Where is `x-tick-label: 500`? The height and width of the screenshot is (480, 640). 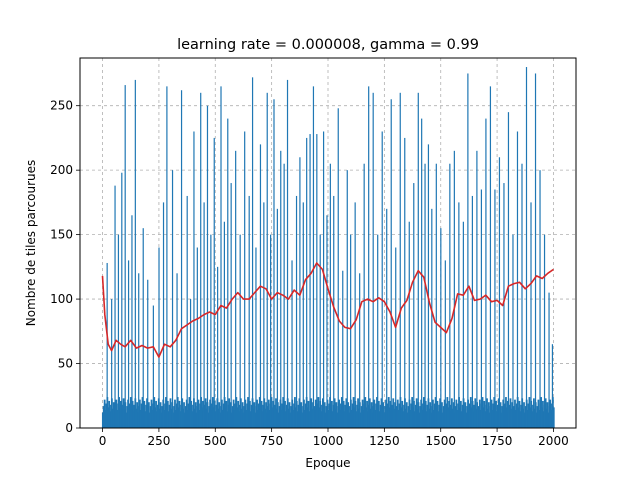 x-tick-label: 500 is located at coordinates (215, 441).